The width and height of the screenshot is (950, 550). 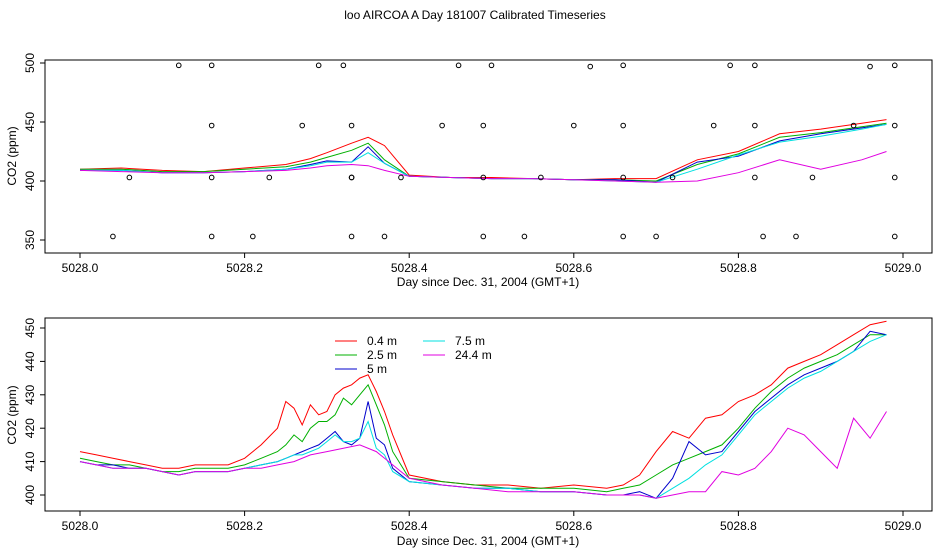 I want to click on y-tick-label: 440, so click(x=30, y=361).